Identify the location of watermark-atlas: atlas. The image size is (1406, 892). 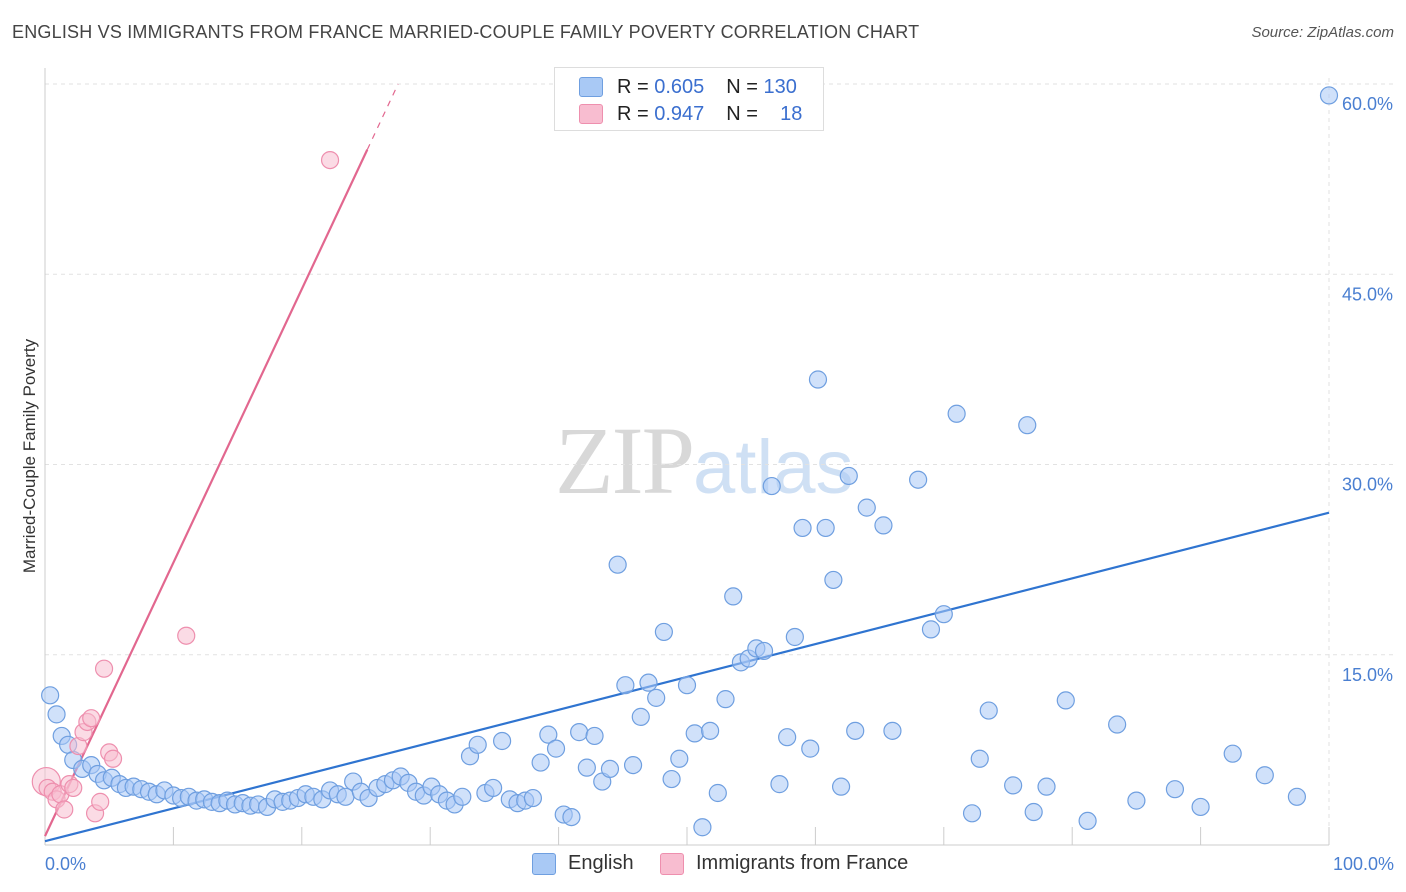
(773, 467).